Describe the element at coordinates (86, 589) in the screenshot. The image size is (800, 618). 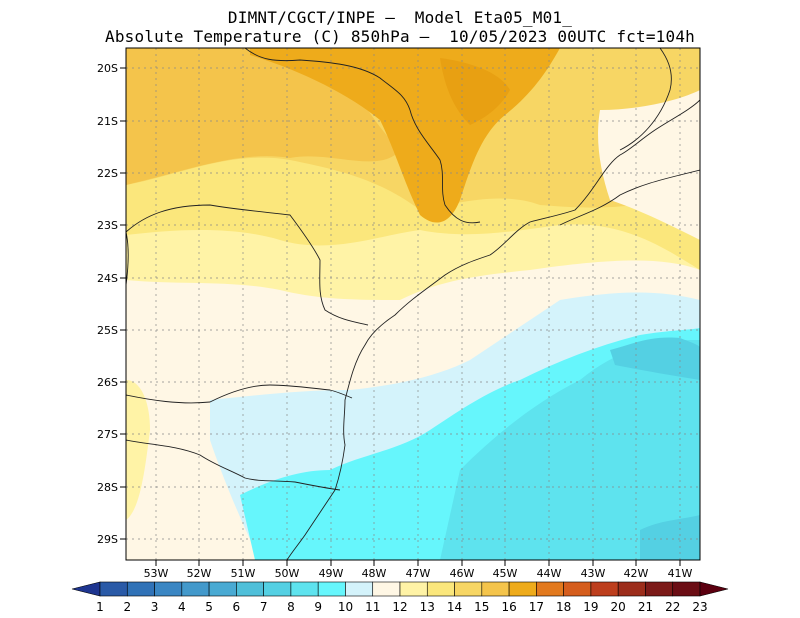
I see `colorbar-left-arrow` at that location.